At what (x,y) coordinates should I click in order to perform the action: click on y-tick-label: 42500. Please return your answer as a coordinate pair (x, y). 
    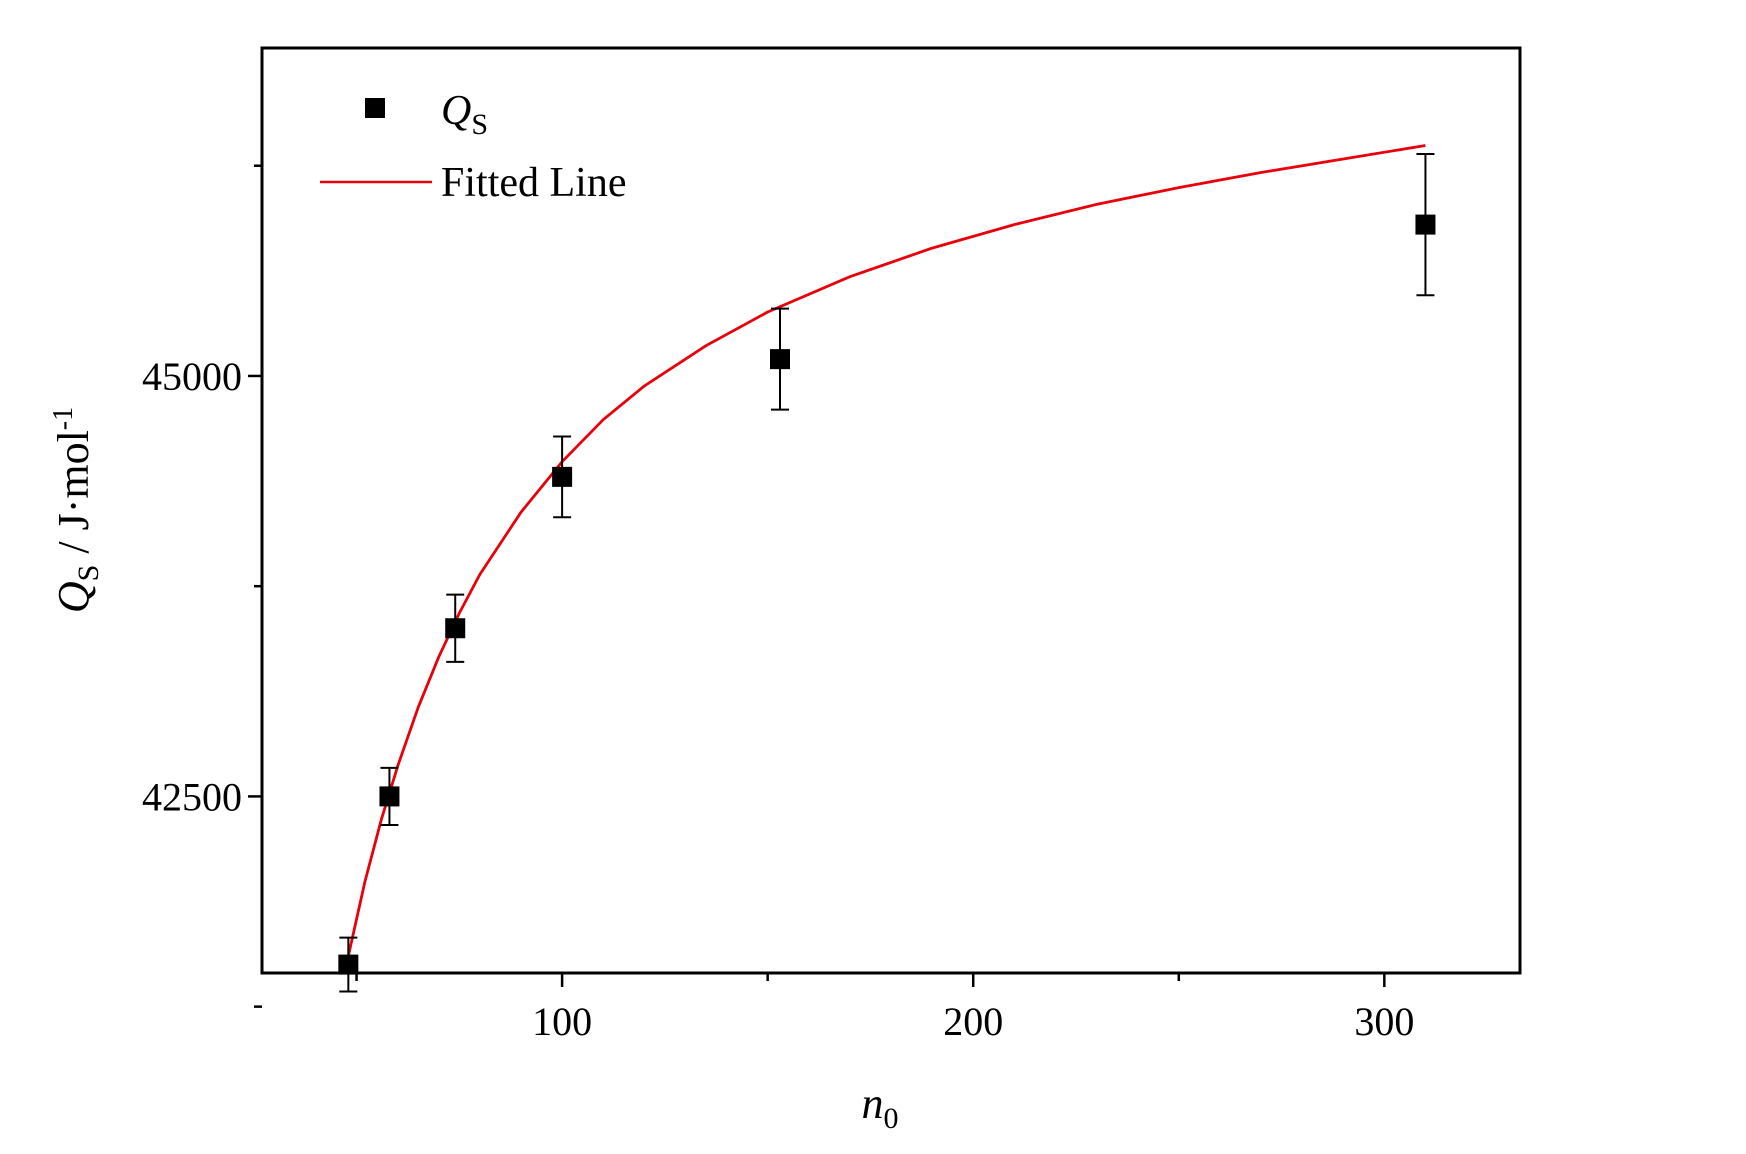
    Looking at the image, I should click on (192, 796).